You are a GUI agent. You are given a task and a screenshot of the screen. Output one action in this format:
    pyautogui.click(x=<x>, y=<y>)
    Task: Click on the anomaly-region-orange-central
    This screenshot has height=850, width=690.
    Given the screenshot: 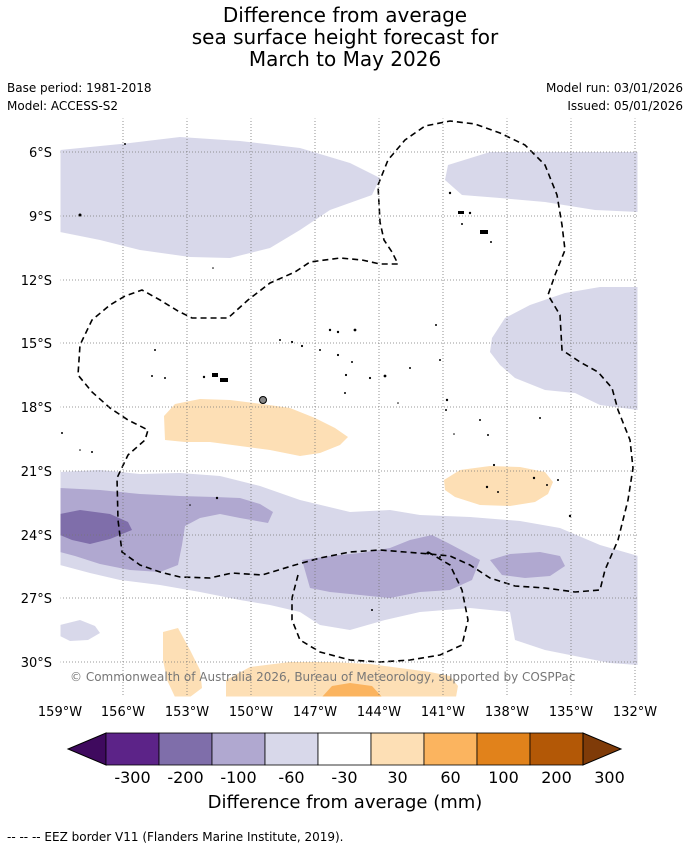 What is the action you would take?
    pyautogui.click(x=256, y=427)
    